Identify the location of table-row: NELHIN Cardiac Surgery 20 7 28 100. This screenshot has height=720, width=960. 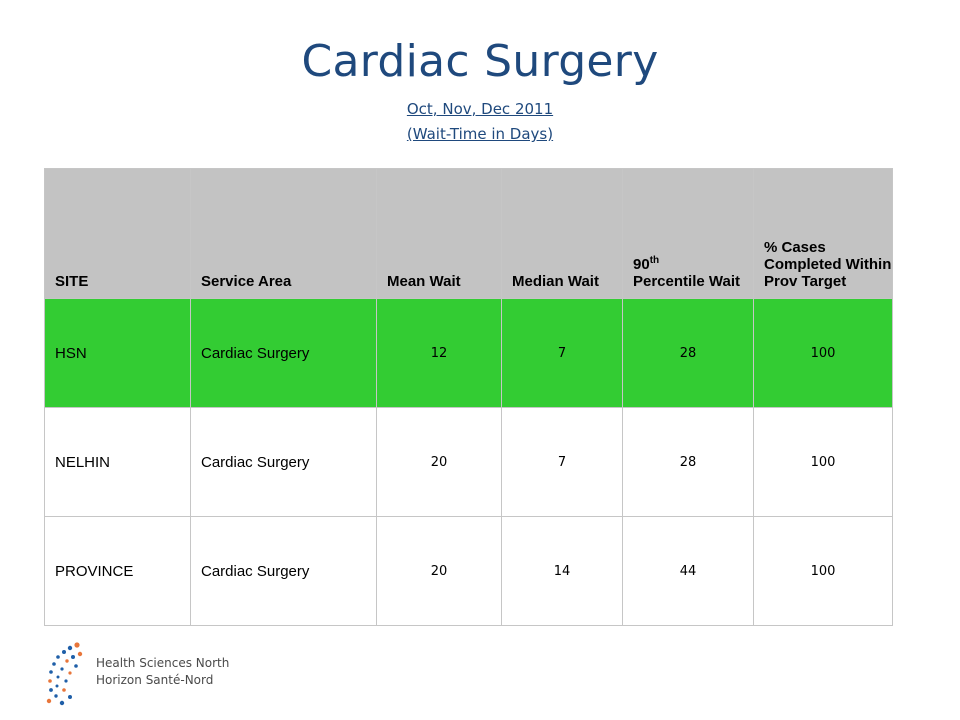
(468, 462).